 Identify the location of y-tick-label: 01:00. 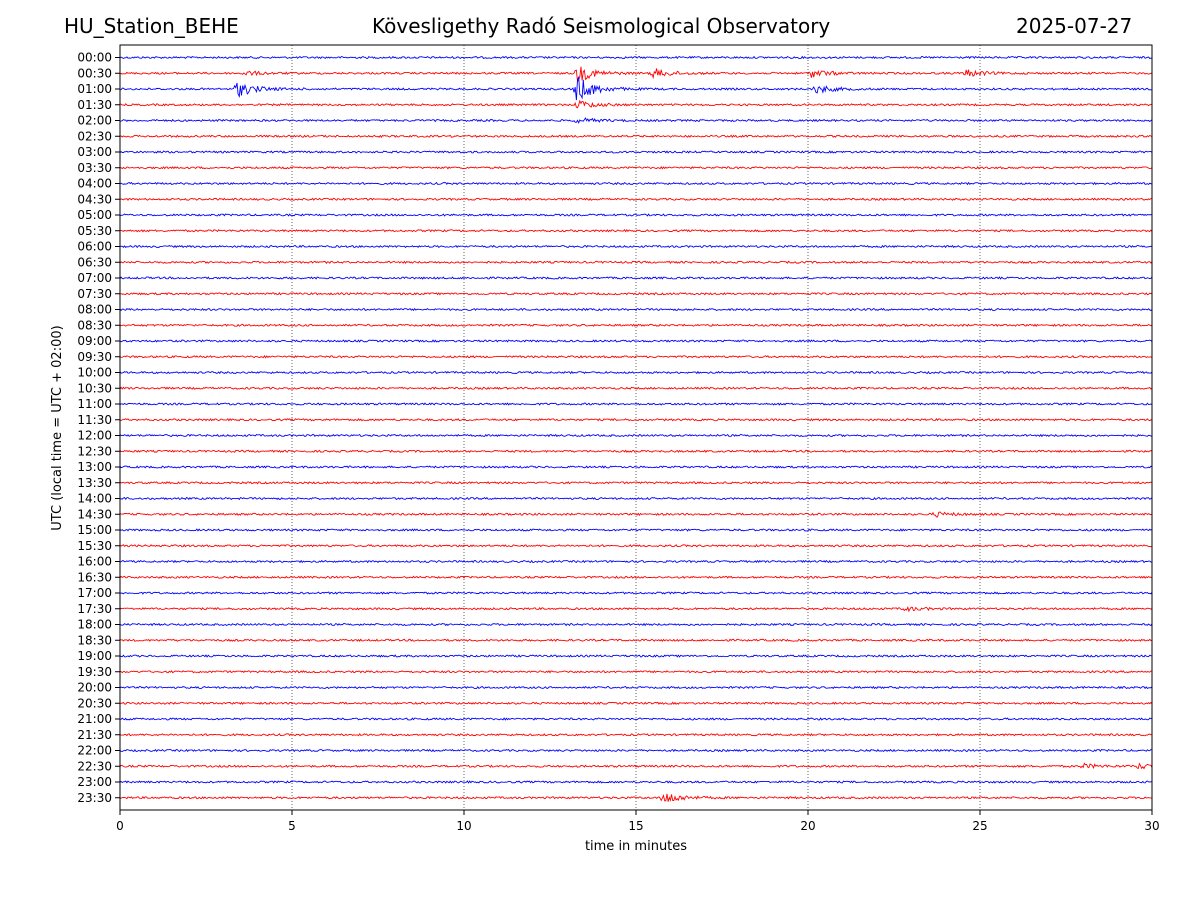
(94, 89).